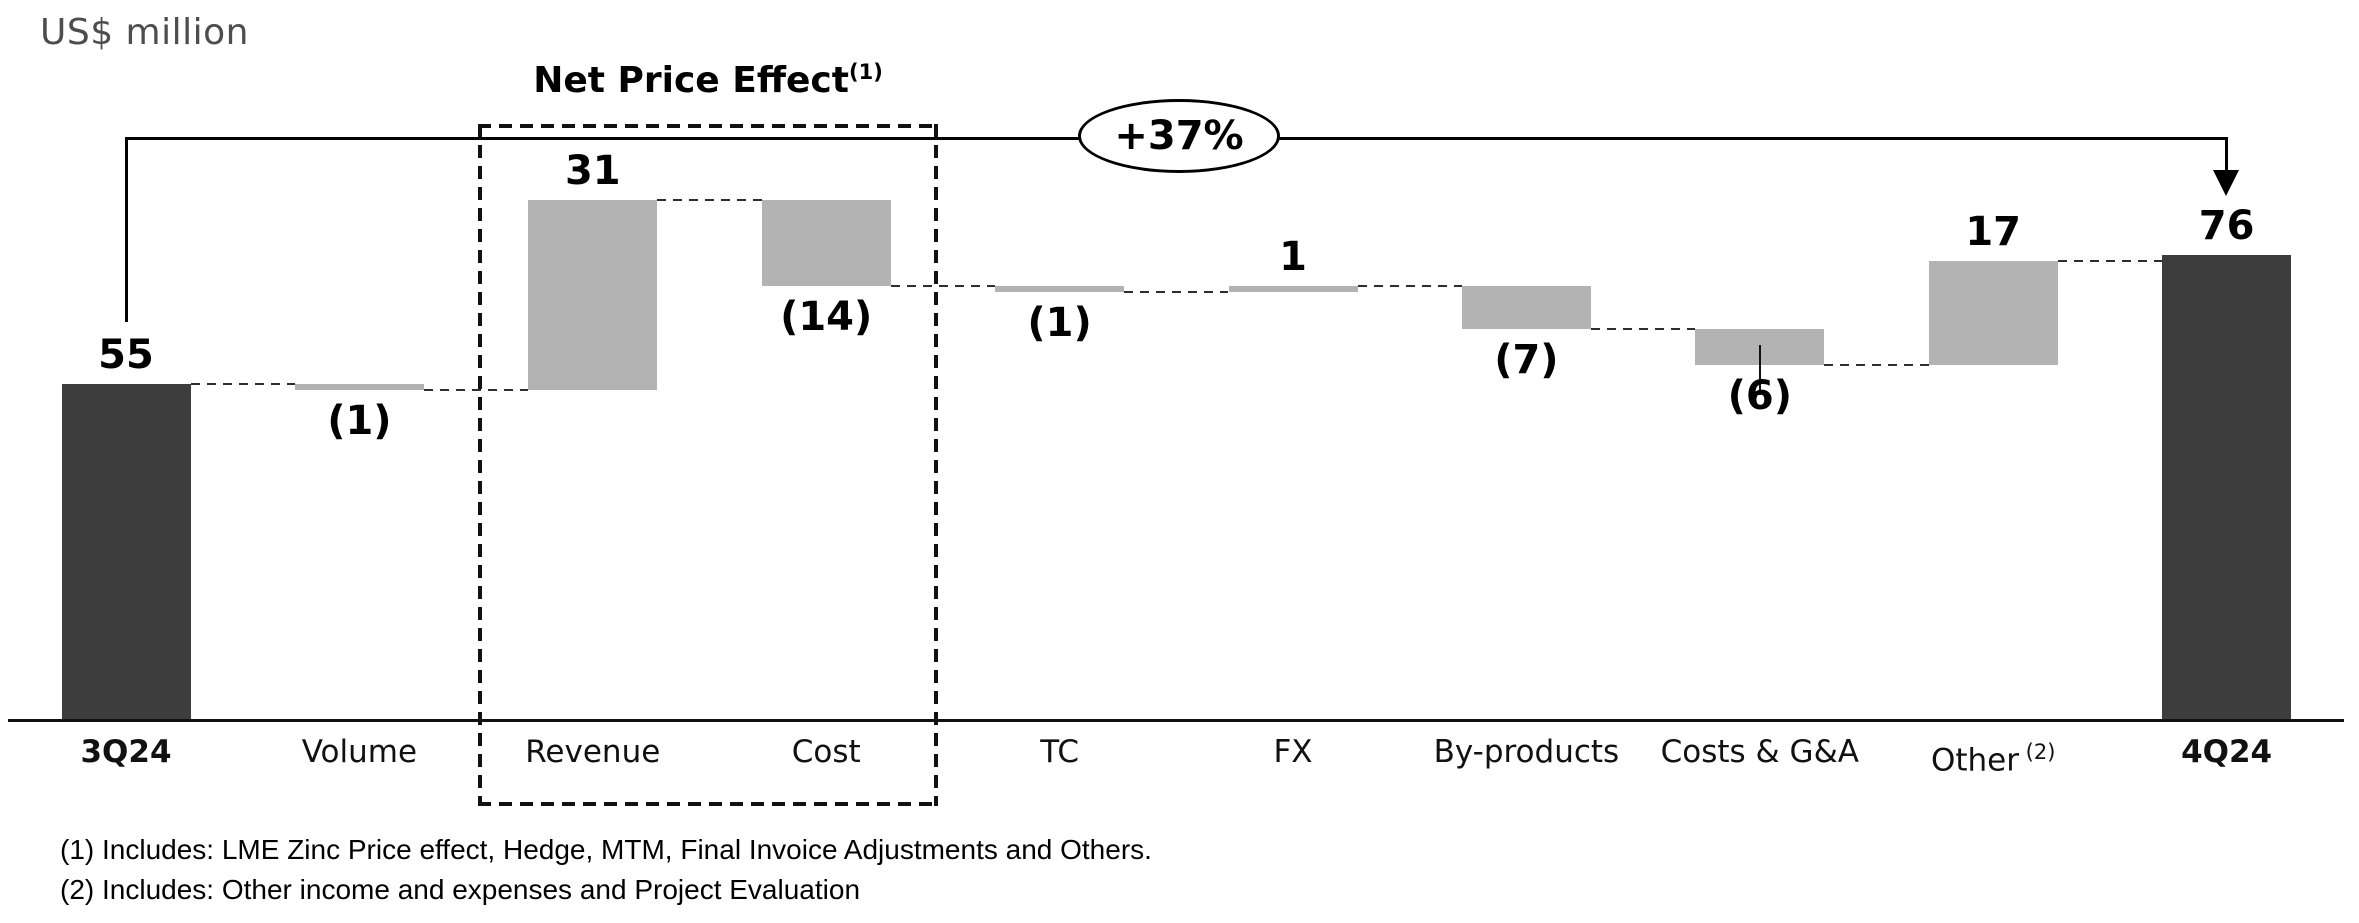 This screenshot has width=2359, height=923. I want to click on category-label-text: Costs & G&A, so click(1759, 752).